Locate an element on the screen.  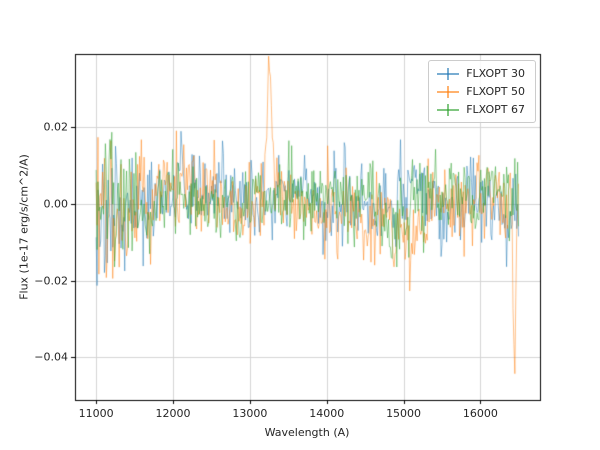
legend-label: FLXOPT 50 is located at coordinates (495, 91).